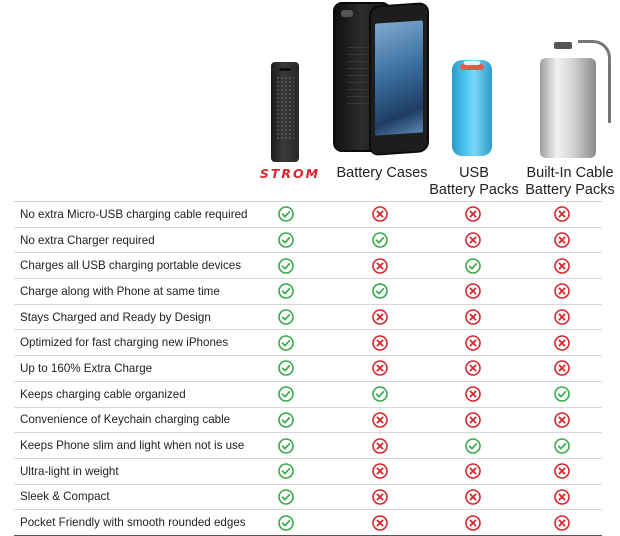 This screenshot has width=620, height=536. What do you see at coordinates (308, 498) in the screenshot?
I see `table-row: Sleek & Compact` at bounding box center [308, 498].